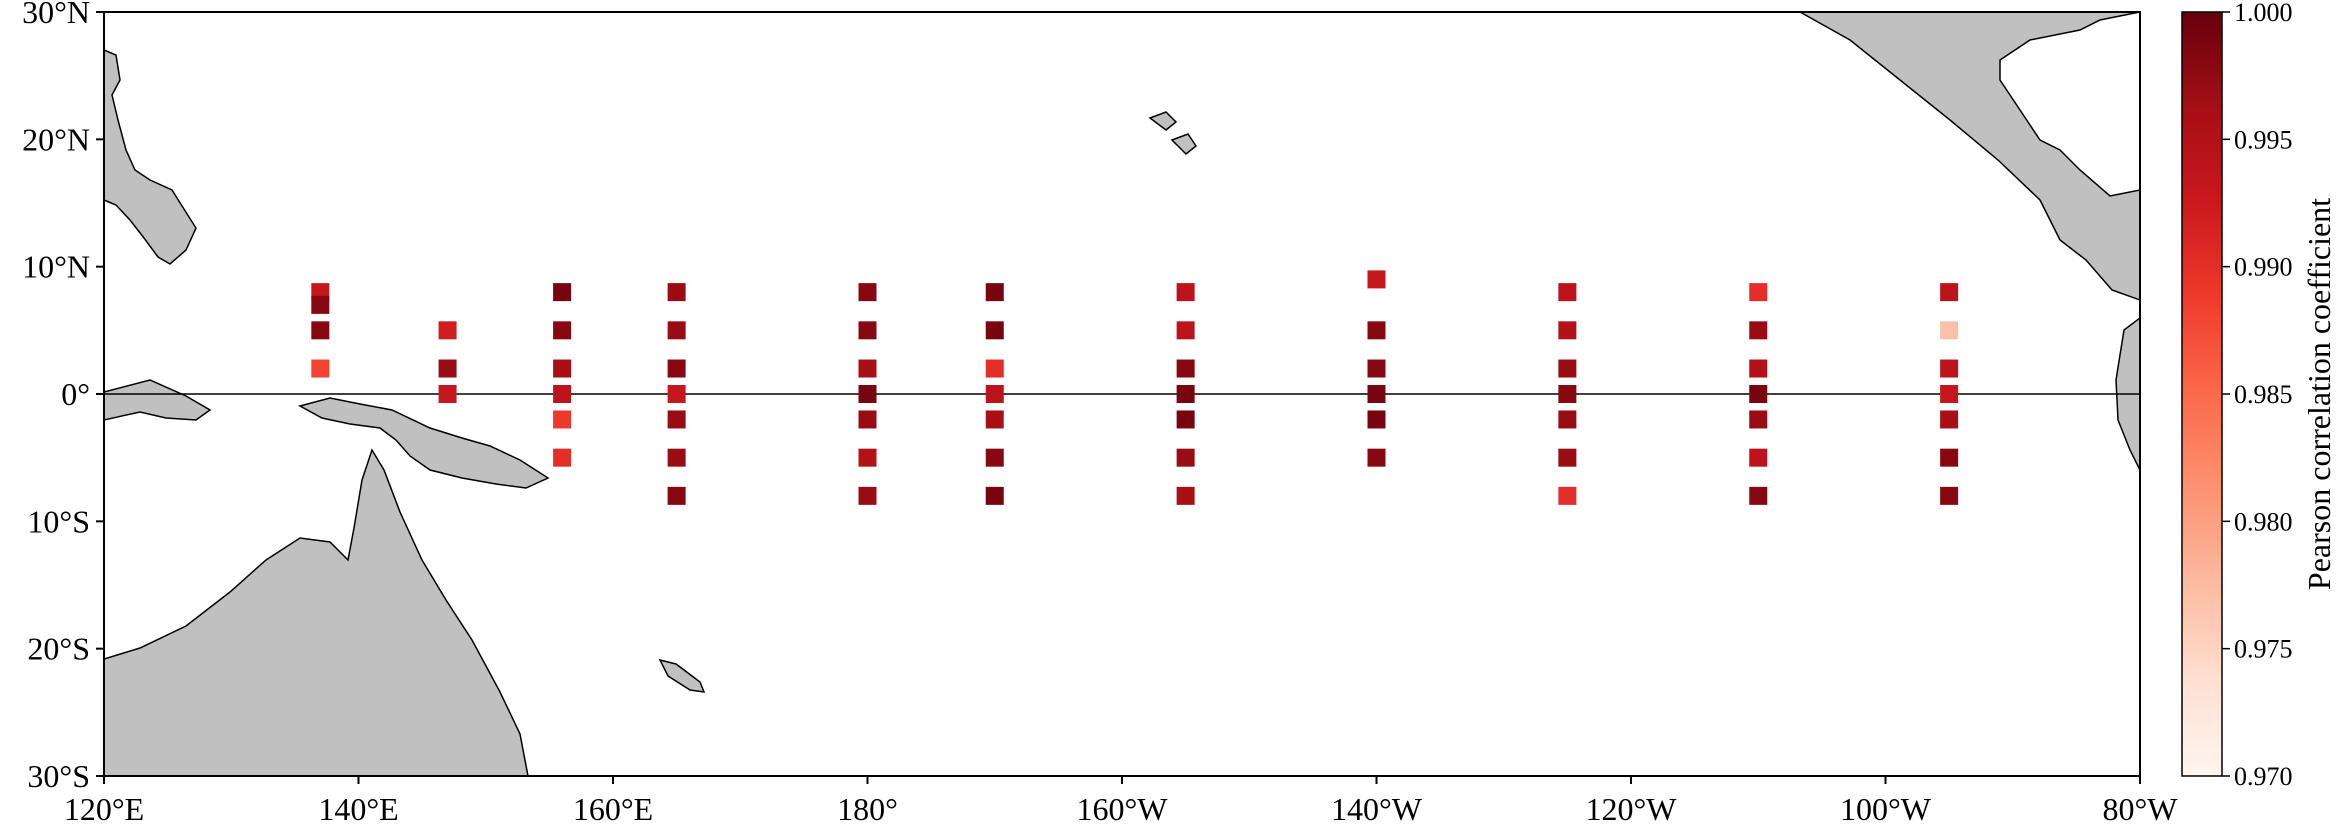 The height and width of the screenshot is (829, 2342). I want to click on y-axis-ticks: 30°N 20°N 10°N 0° 10°S 20°S 30°S, so click(63, 397).